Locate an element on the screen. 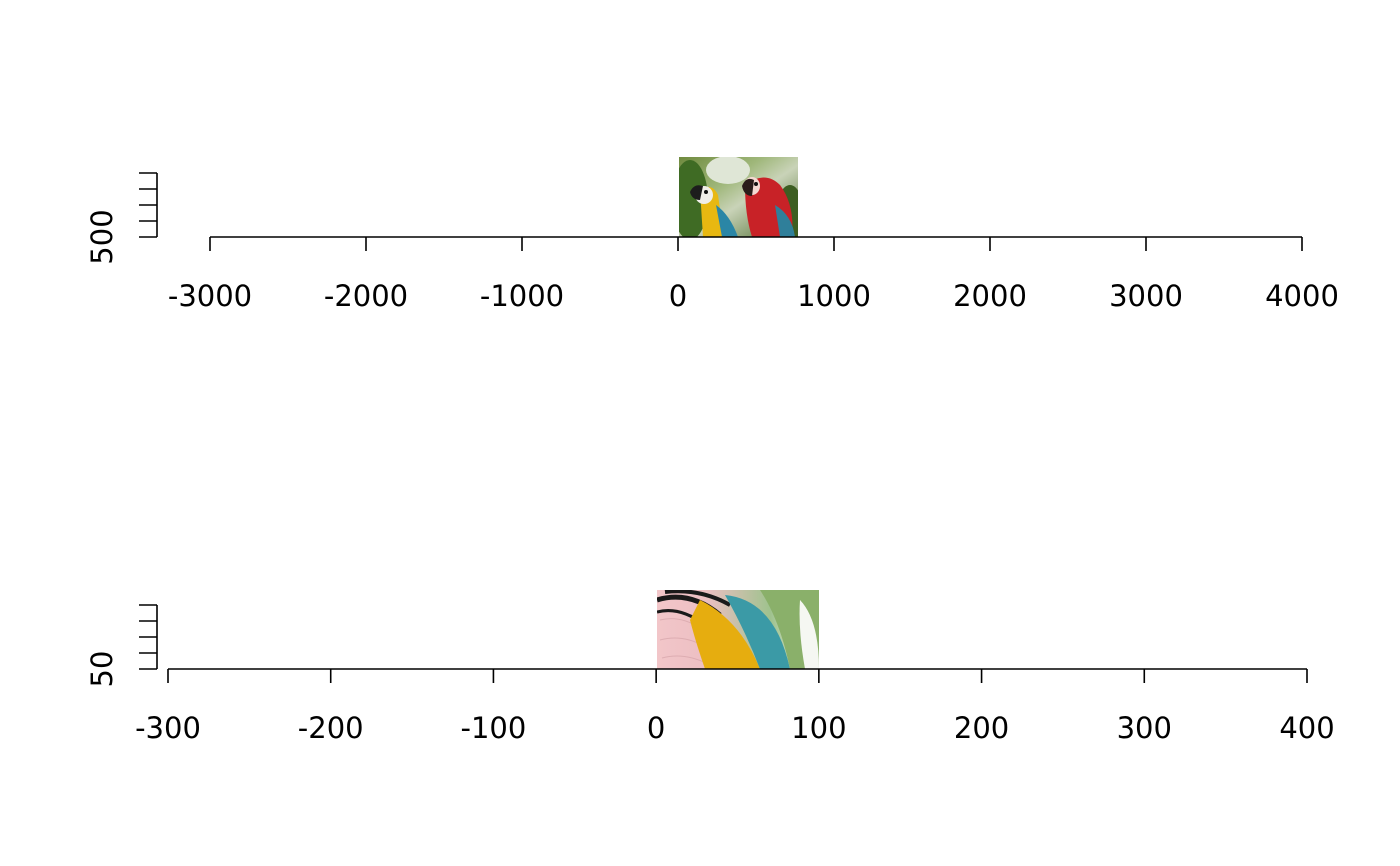  x-tick-label-2-4: 100 is located at coordinates (818, 728).